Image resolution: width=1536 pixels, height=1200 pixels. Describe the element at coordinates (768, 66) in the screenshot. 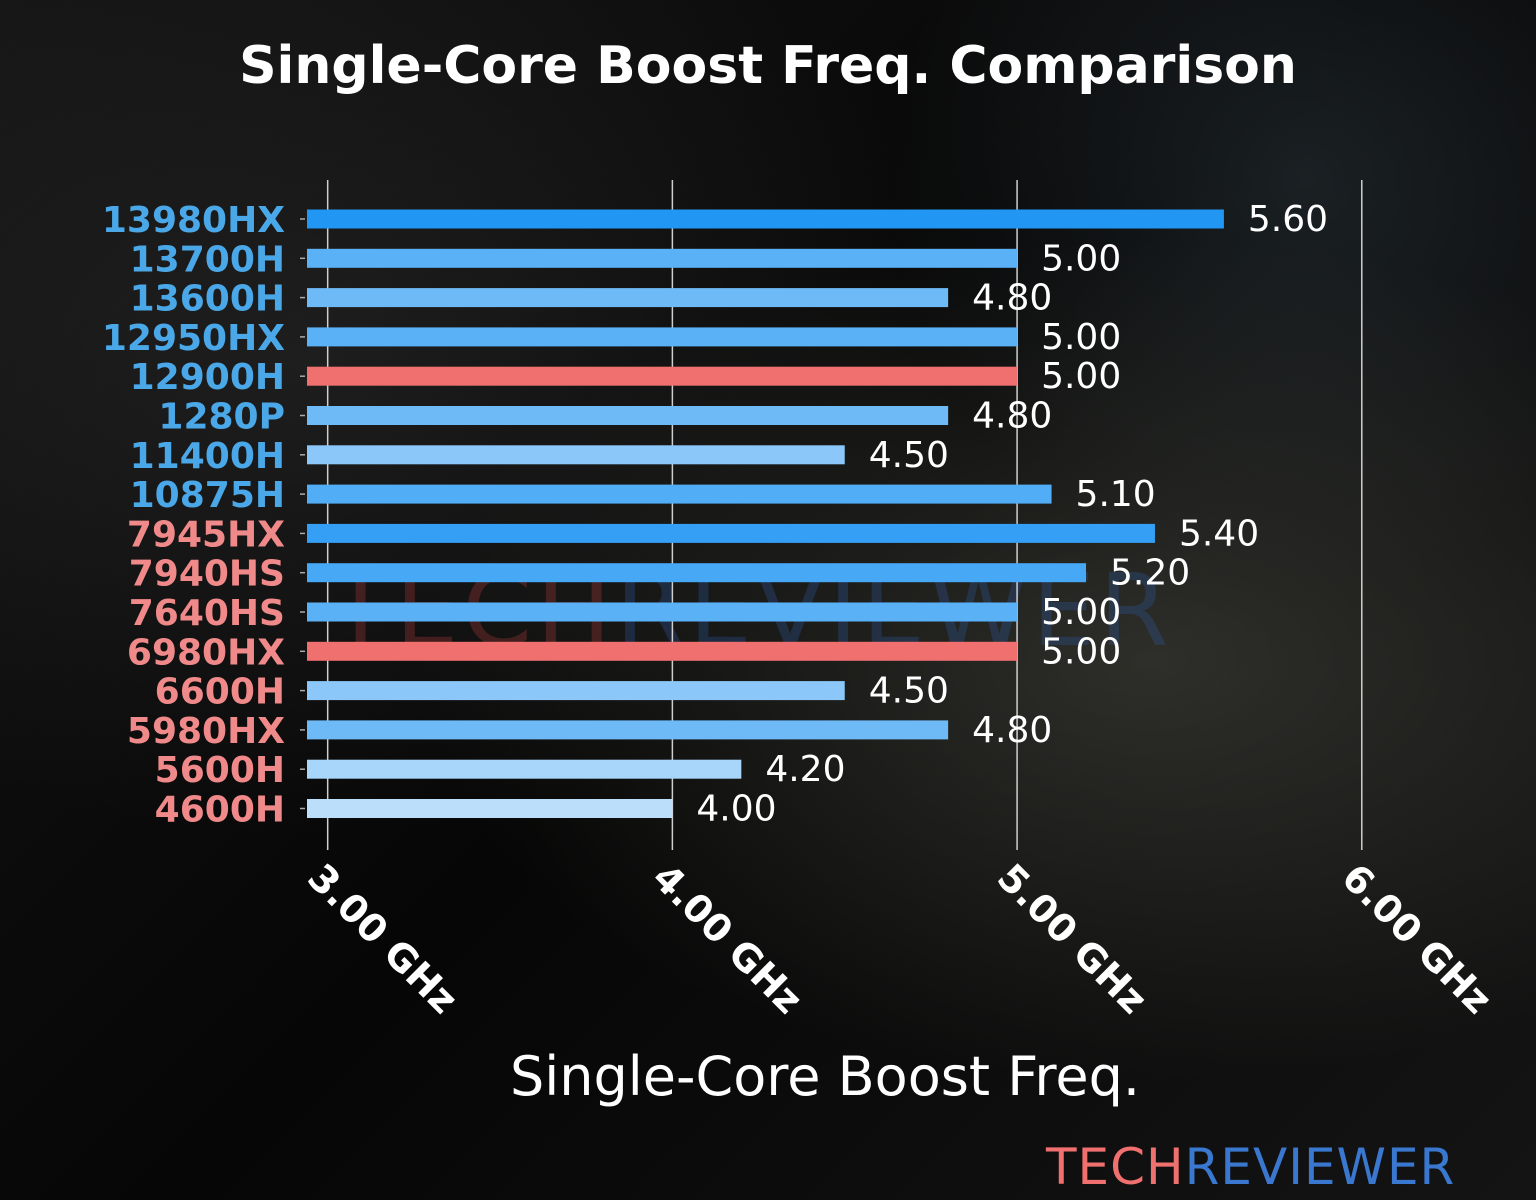

I see `chart-title: Single-Core Boost Freq. Comparison` at that location.